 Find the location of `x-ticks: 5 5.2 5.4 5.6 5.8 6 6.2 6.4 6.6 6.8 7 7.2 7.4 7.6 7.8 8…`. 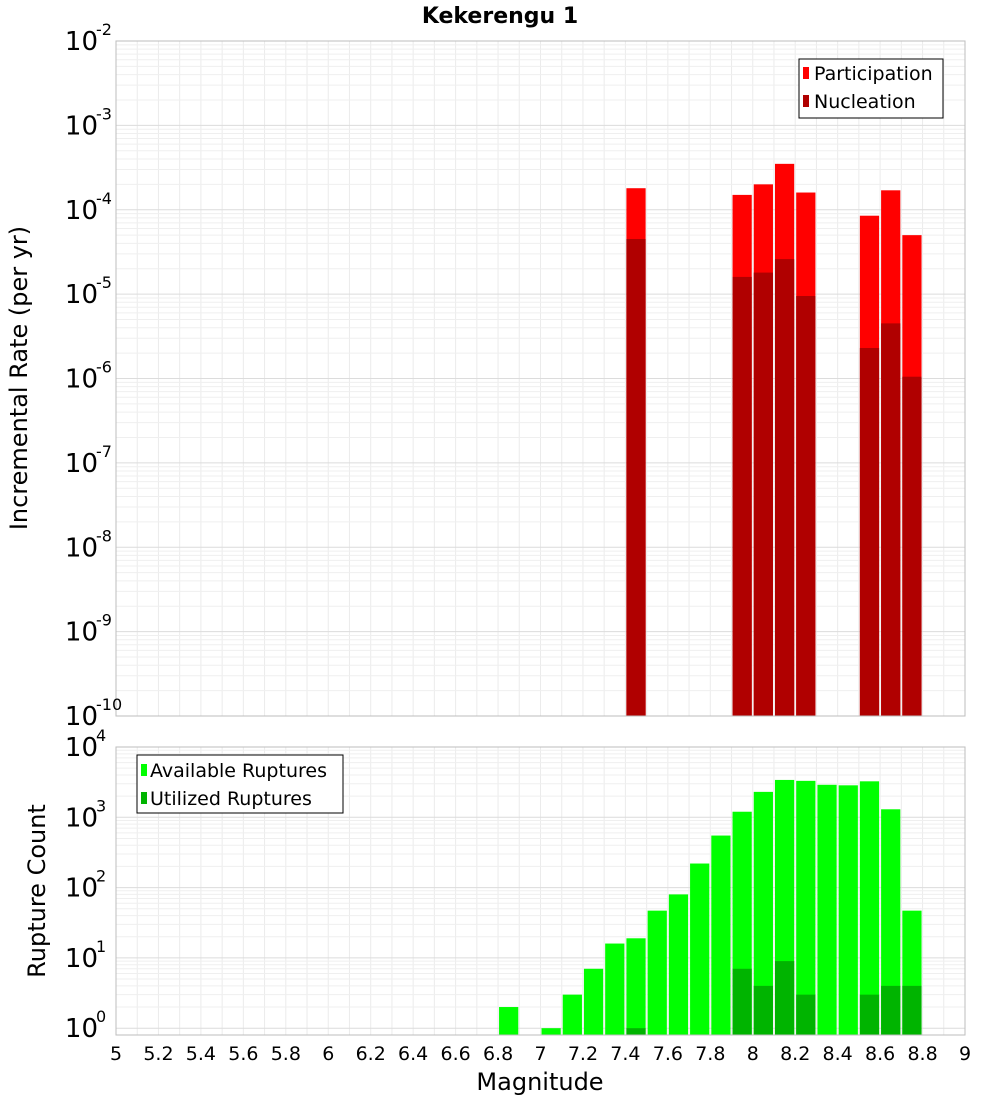

x-ticks: 5 5.2 5.4 5.6 5.8 6 6.2 6.4 6.6 6.8 7 7.2 7.4 7.6 7.8 8… is located at coordinates (540, 1054).